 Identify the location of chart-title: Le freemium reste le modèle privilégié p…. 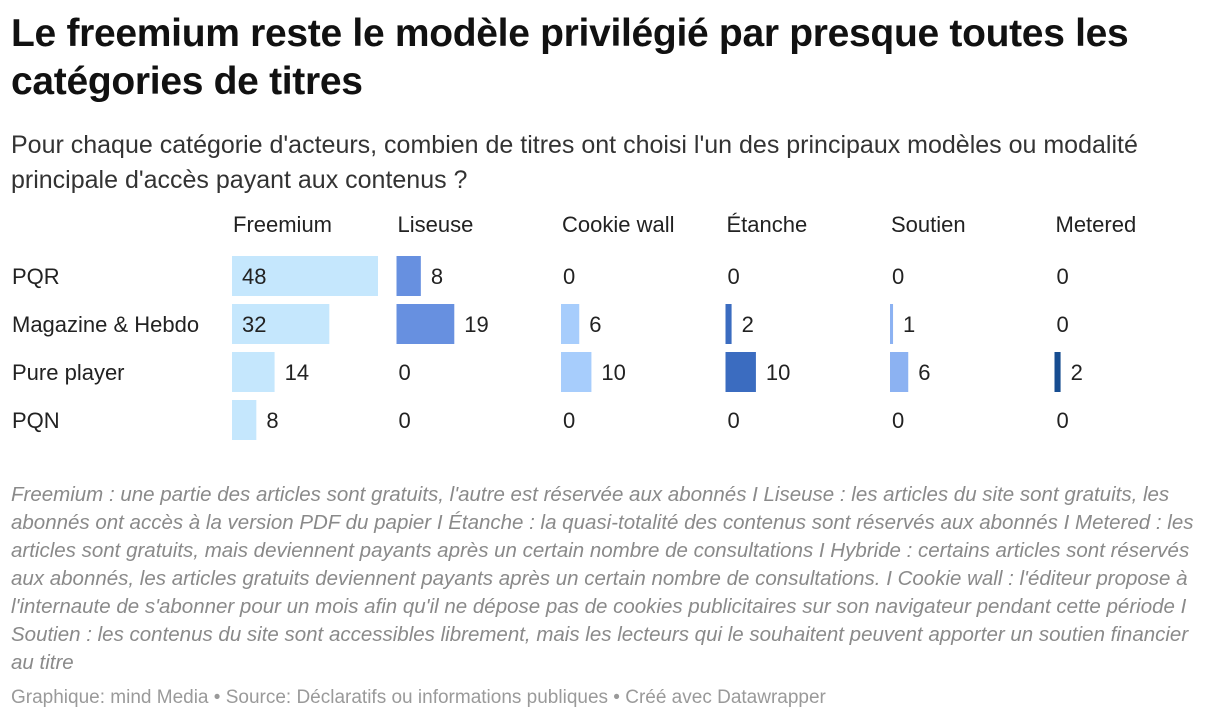
(570, 57).